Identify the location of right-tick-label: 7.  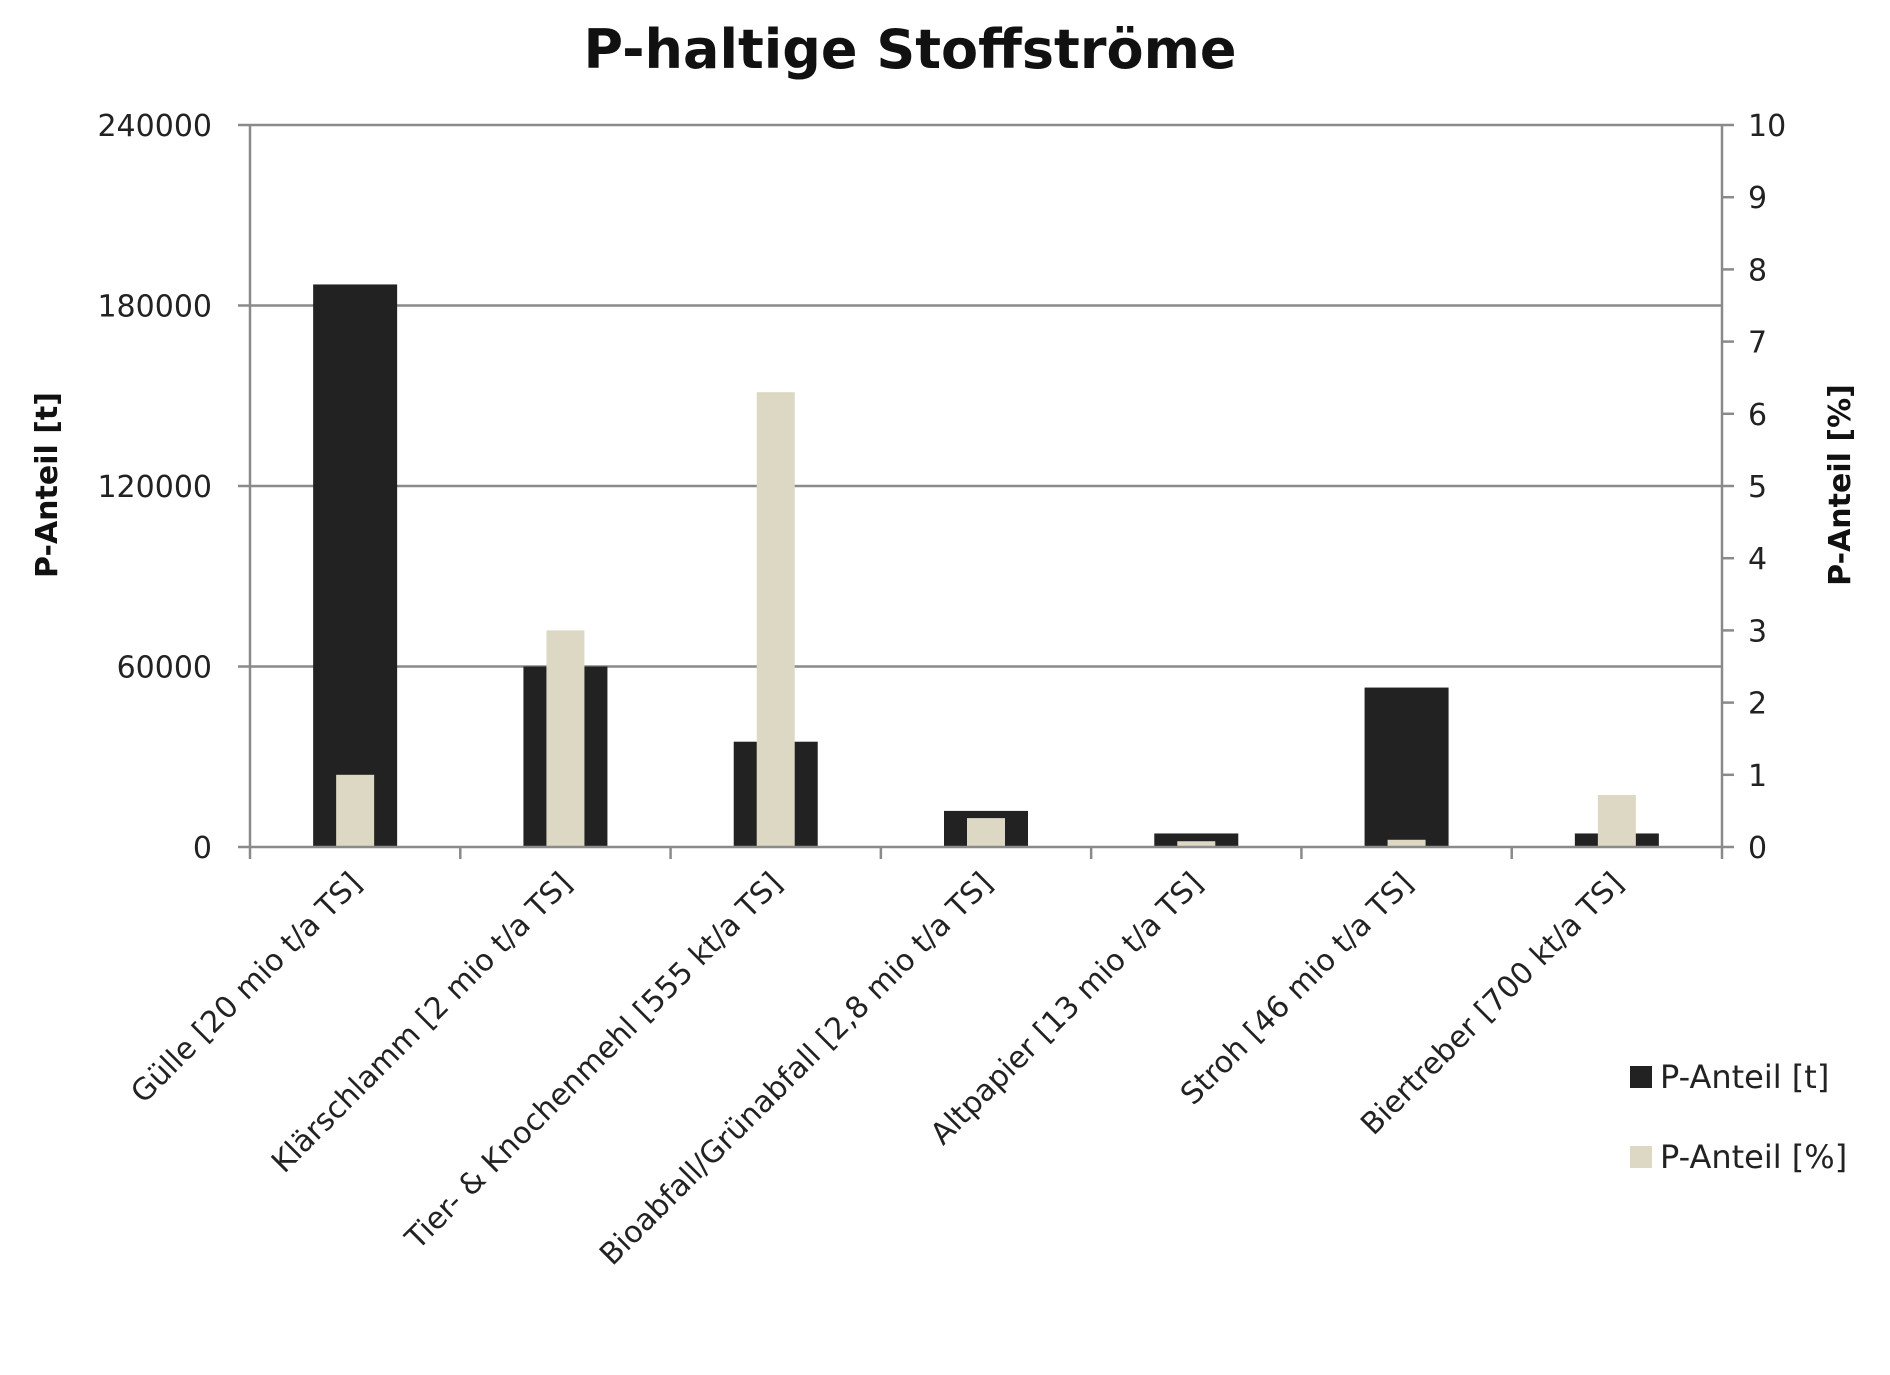
(1757, 343).